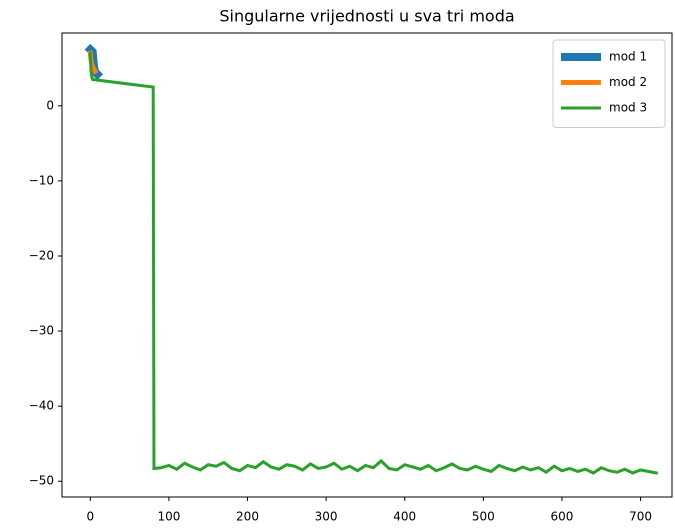 The width and height of the screenshot is (675, 530). I want to click on y-tick-label: −30, so click(41, 331).